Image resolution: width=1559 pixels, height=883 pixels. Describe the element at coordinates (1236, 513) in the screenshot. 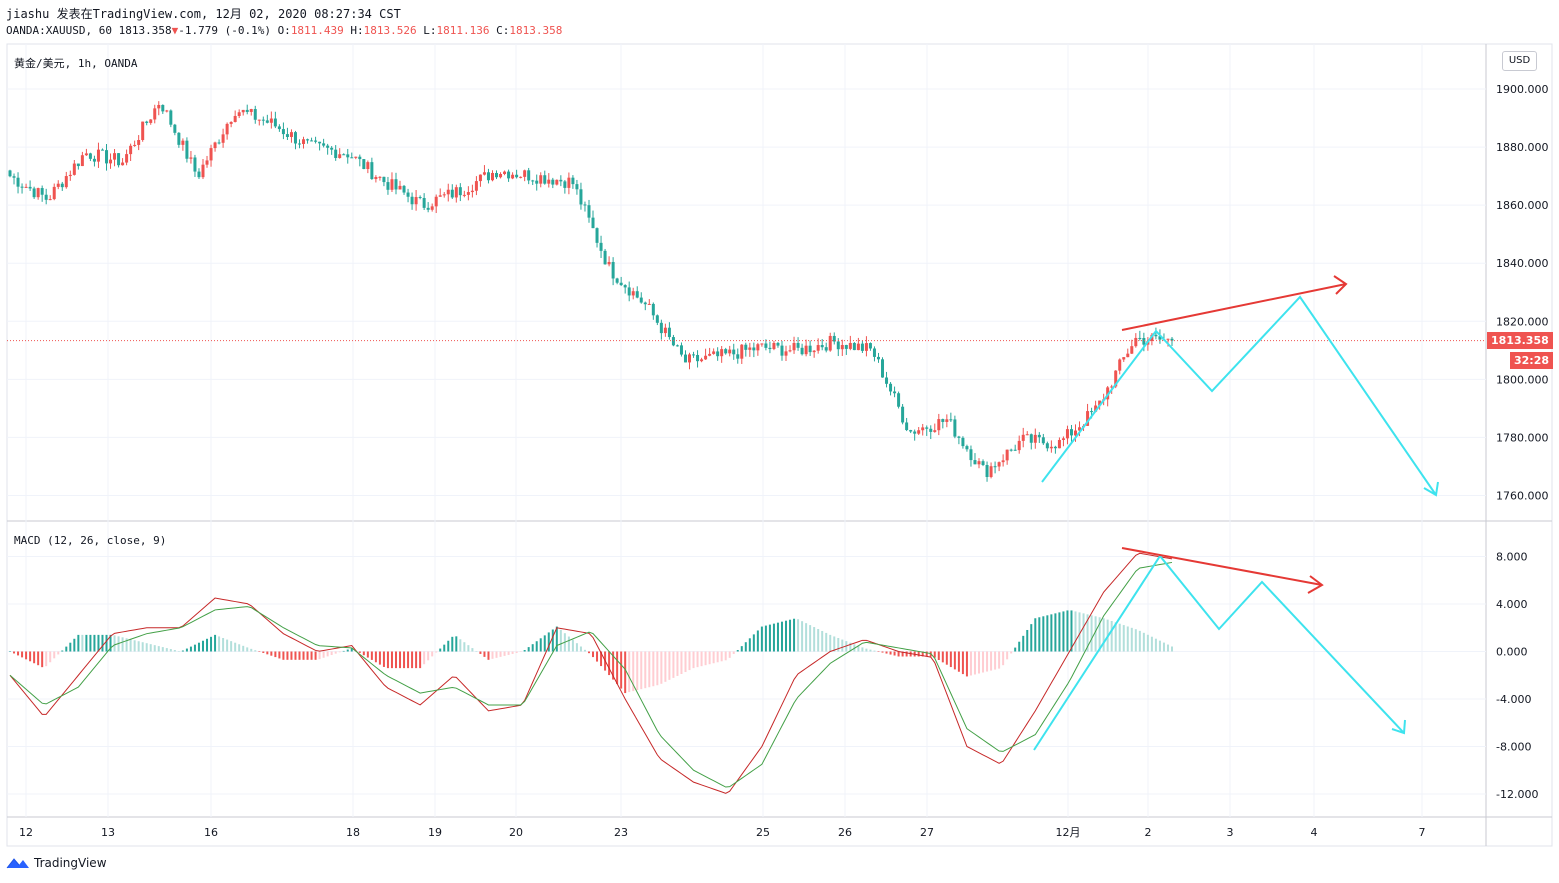

I see `drawing-annotations` at that location.